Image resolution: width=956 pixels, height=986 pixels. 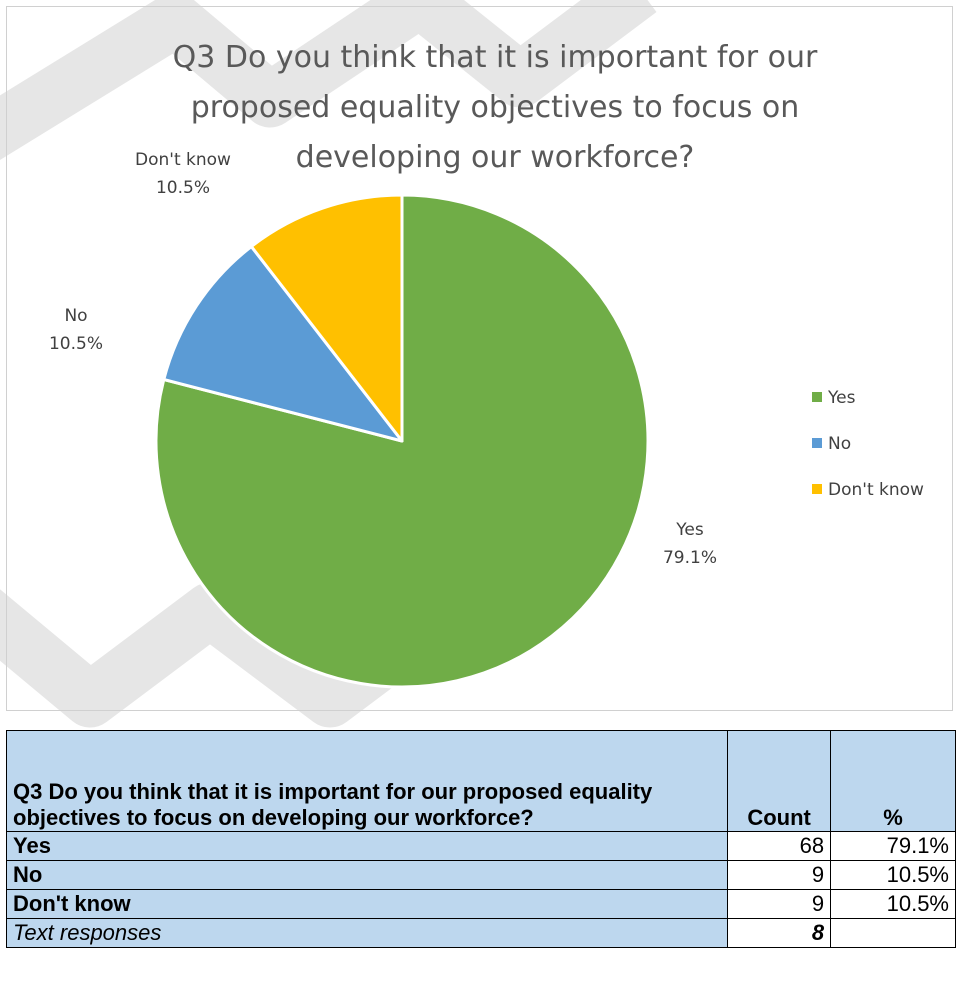 I want to click on table-row: Yes 68 79.1%, so click(x=480, y=846).